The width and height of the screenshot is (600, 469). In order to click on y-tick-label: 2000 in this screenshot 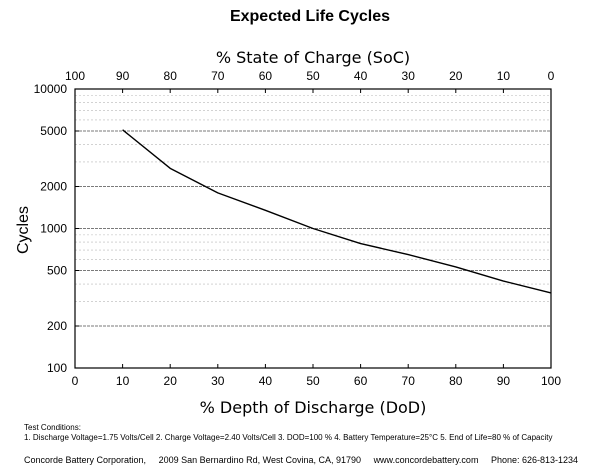, I will do `click(53, 187)`.